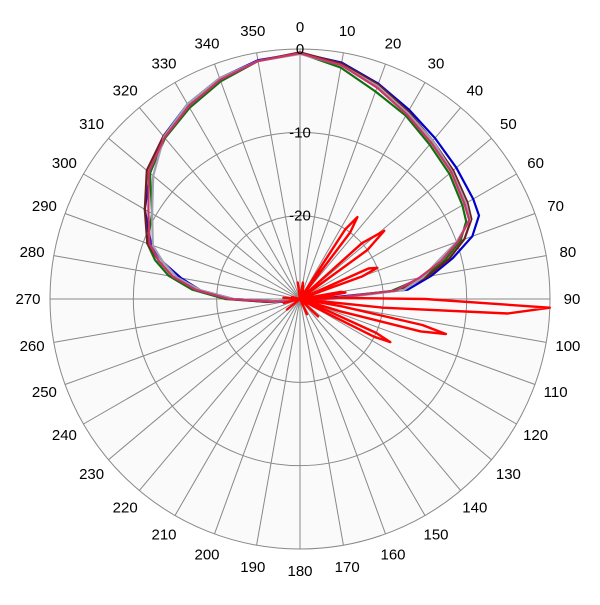  I want to click on angle-tick-label: 150, so click(435, 535).